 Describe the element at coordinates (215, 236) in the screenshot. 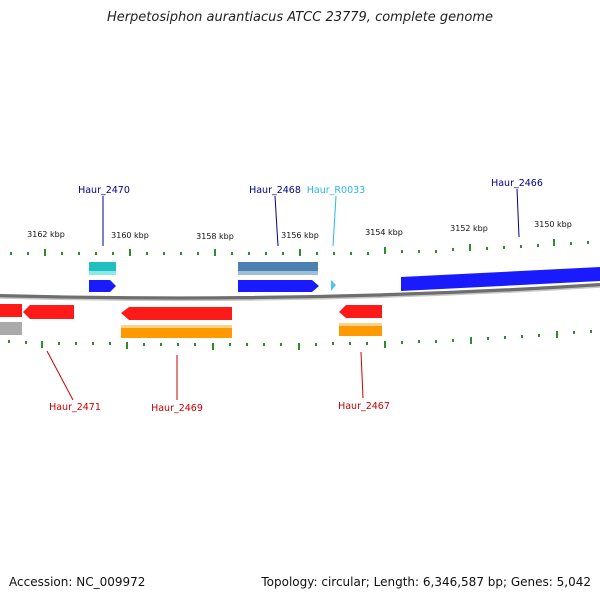

I see `kbp-label: 3158 kbp` at that location.